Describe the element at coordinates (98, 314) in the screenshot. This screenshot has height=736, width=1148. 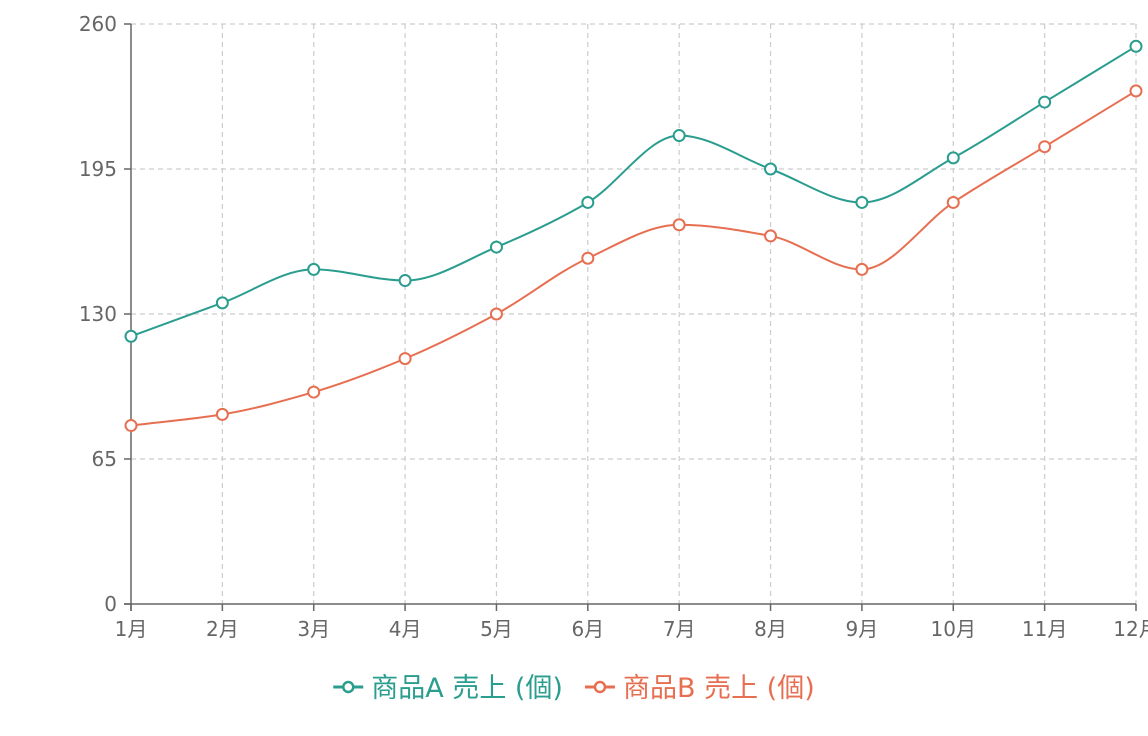
I see `y-tick-label: 130` at that location.